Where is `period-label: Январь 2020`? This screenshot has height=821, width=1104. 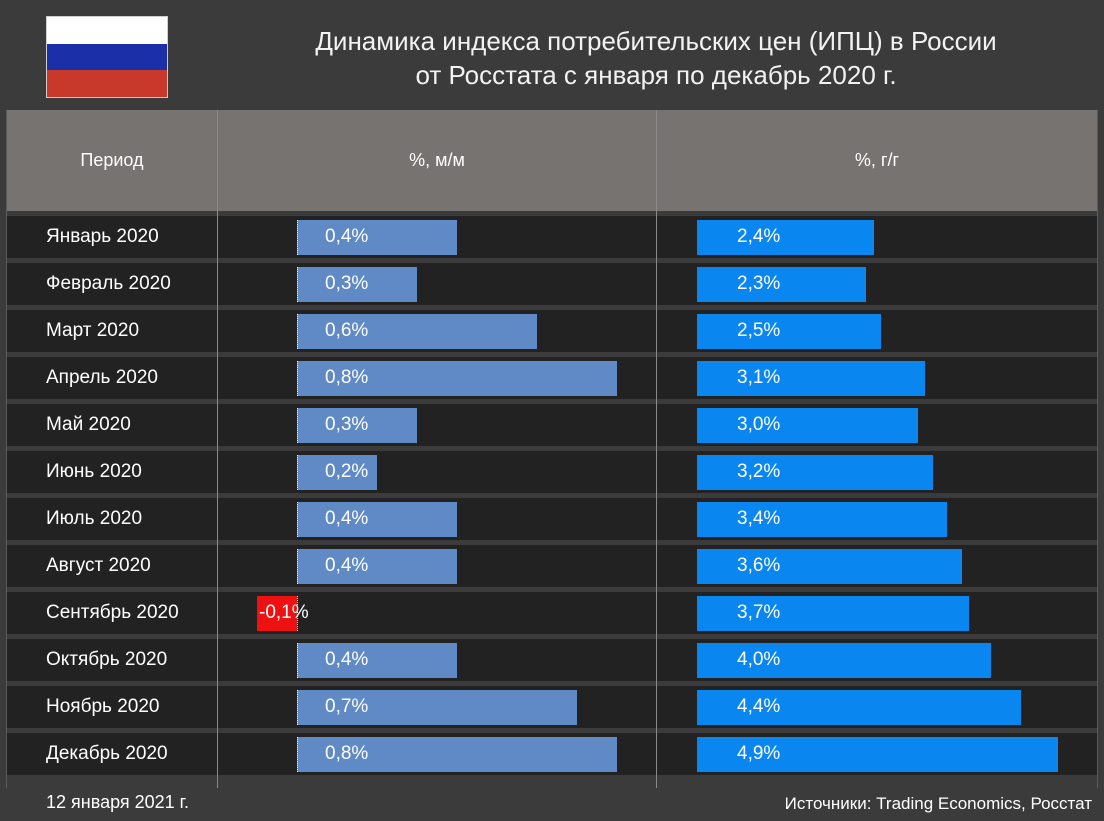
period-label: Январь 2020 is located at coordinates (102, 236).